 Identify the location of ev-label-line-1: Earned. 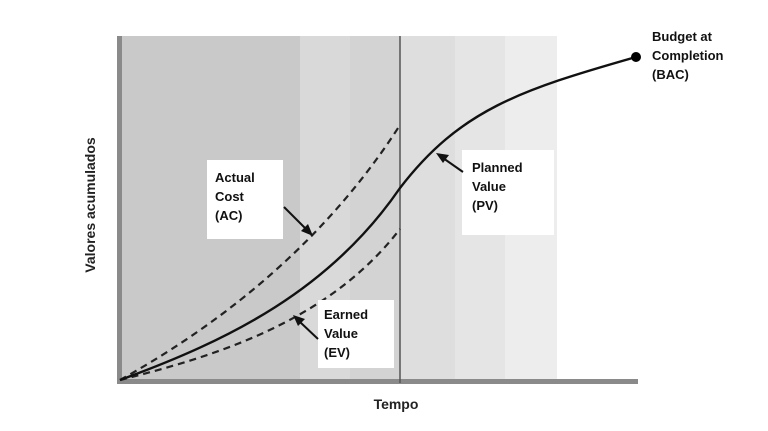
(346, 314).